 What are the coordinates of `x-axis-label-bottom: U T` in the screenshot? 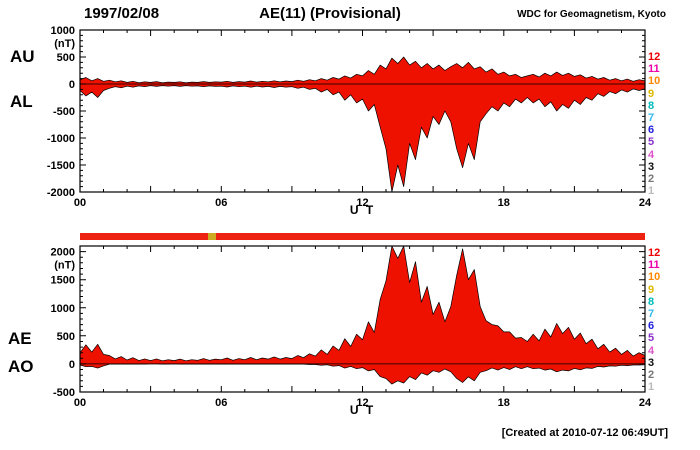 It's located at (362, 410).